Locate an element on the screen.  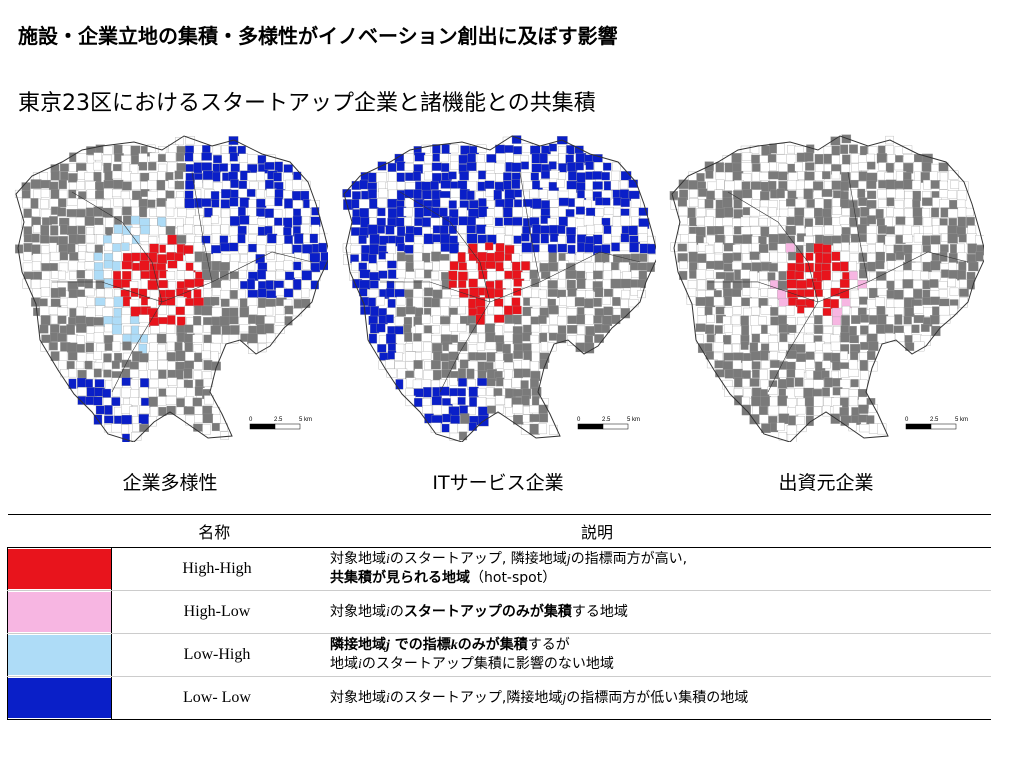
legend-description: 対象地域iのスタートアップのみが集積する地域 is located at coordinates (656, 612).